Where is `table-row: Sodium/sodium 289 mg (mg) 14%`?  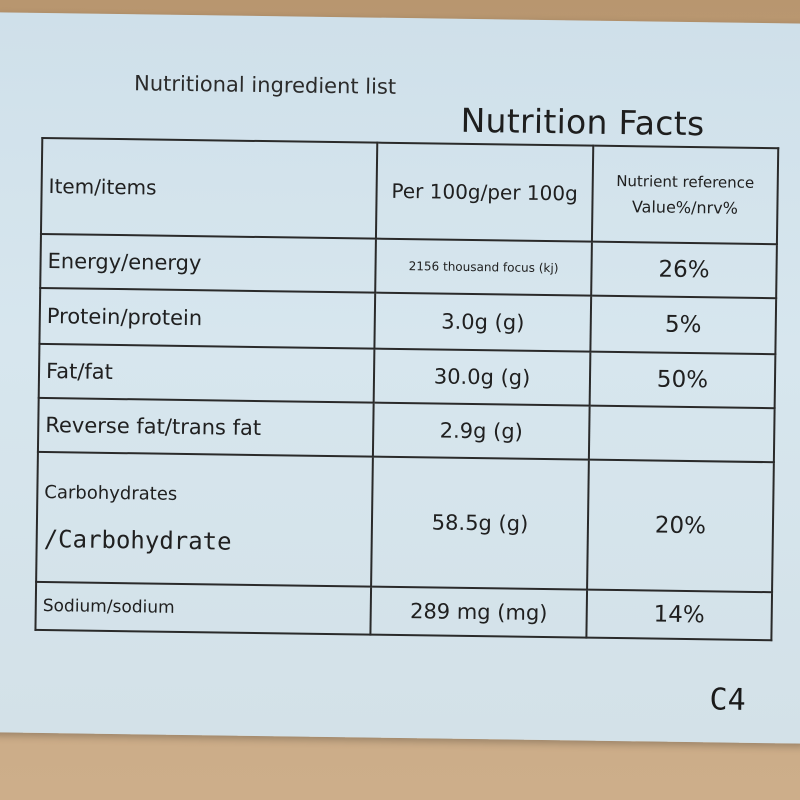
table-row: Sodium/sodium 289 mg (mg) 14% is located at coordinates (404, 611).